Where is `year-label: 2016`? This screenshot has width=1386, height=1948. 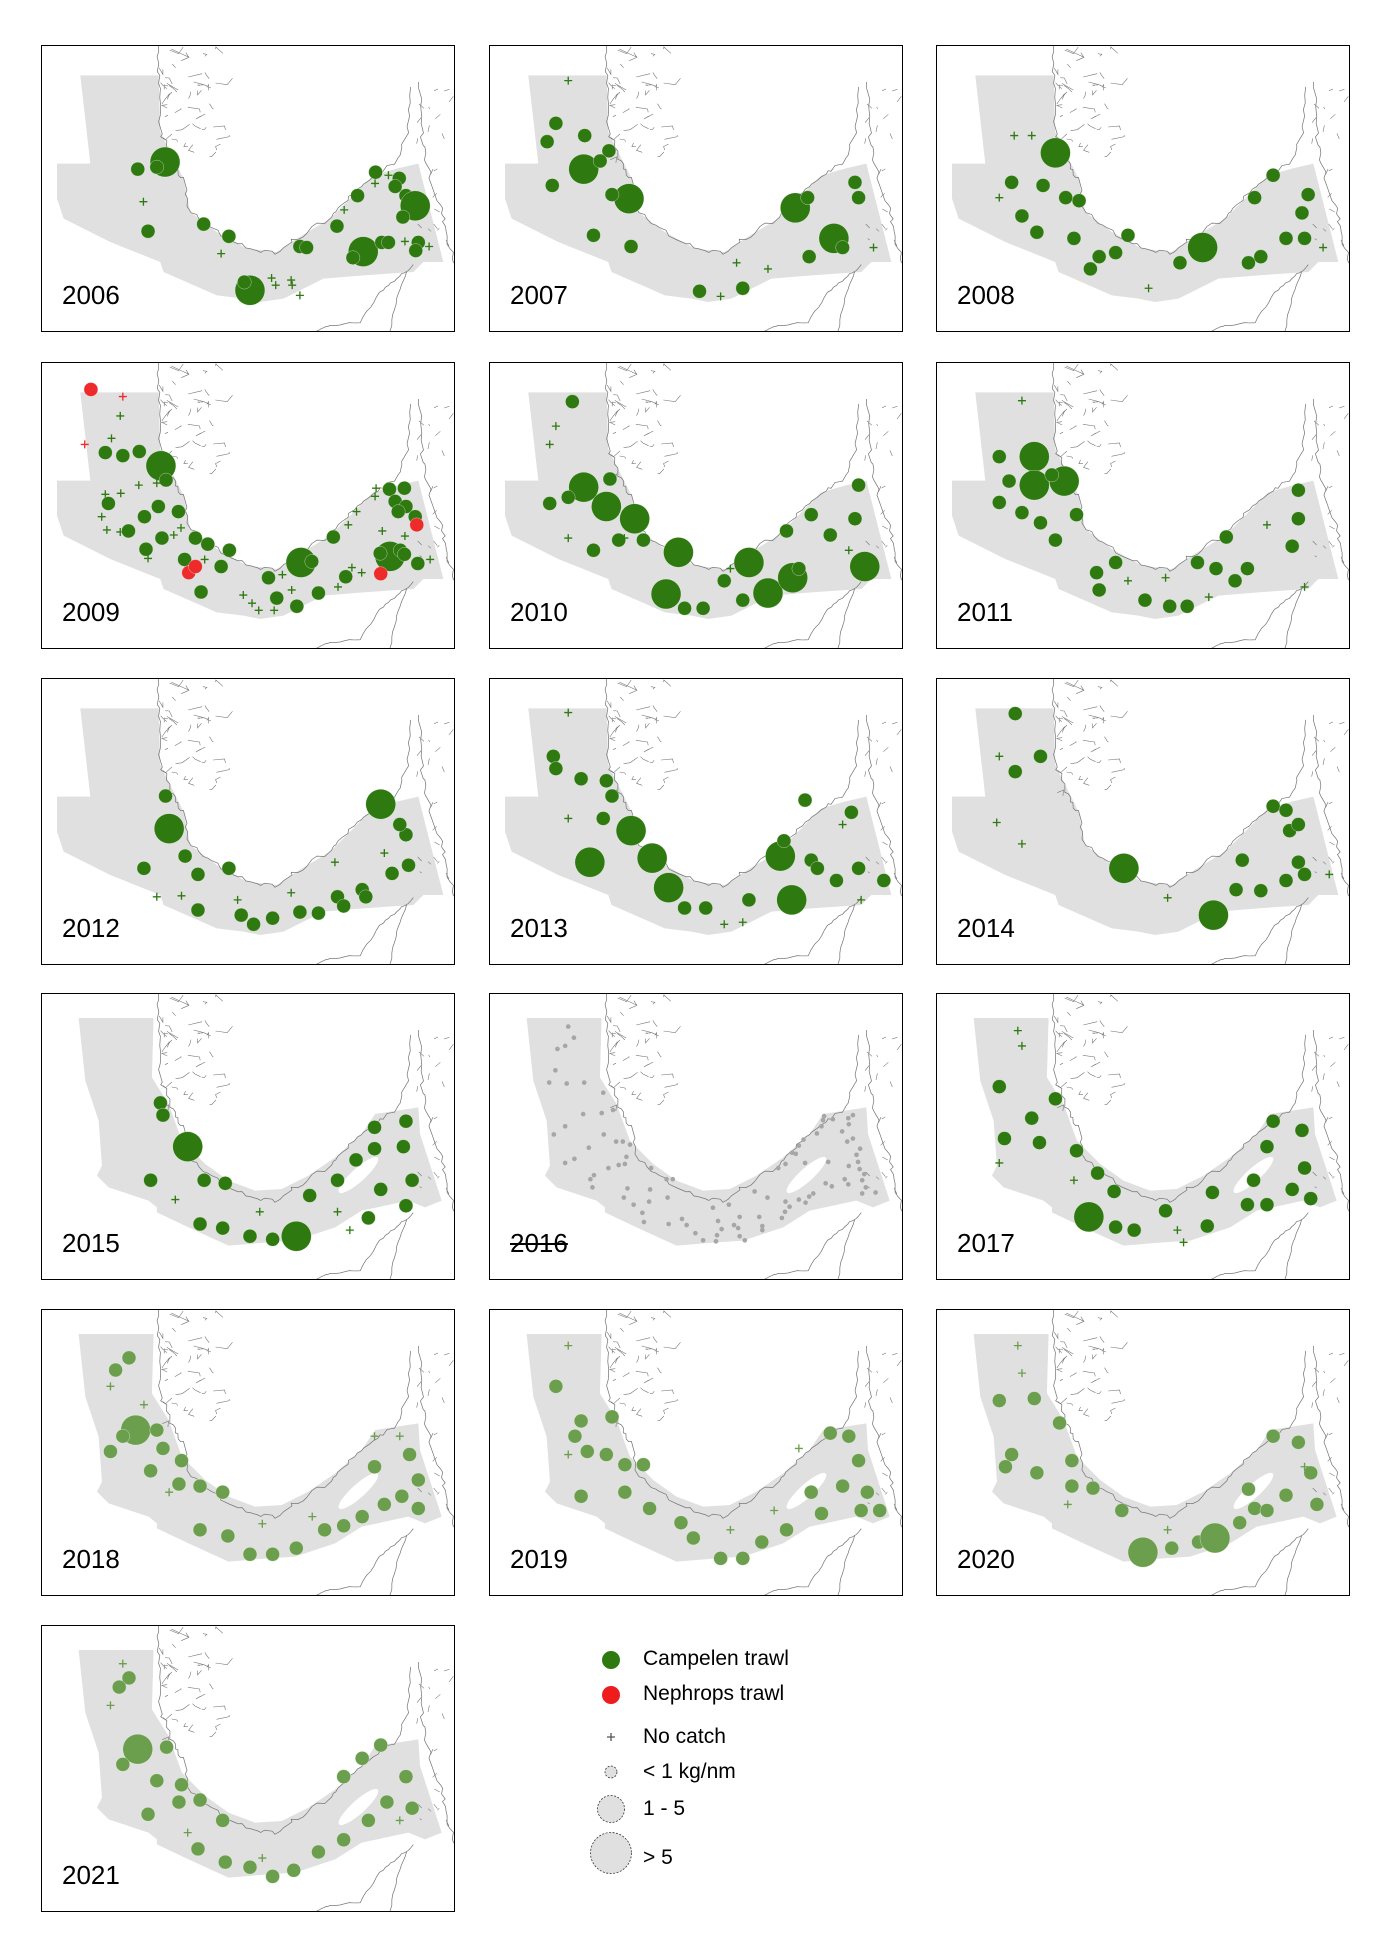 year-label: 2016 is located at coordinates (539, 1243).